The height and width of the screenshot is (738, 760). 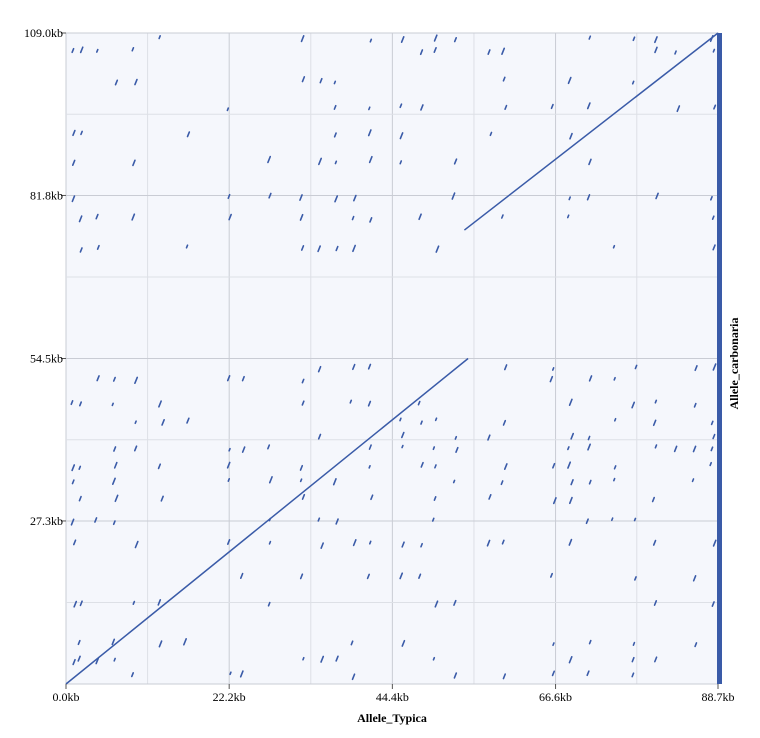 What do you see at coordinates (555, 697) in the screenshot?
I see `x-tick-label: 66.6kb` at bounding box center [555, 697].